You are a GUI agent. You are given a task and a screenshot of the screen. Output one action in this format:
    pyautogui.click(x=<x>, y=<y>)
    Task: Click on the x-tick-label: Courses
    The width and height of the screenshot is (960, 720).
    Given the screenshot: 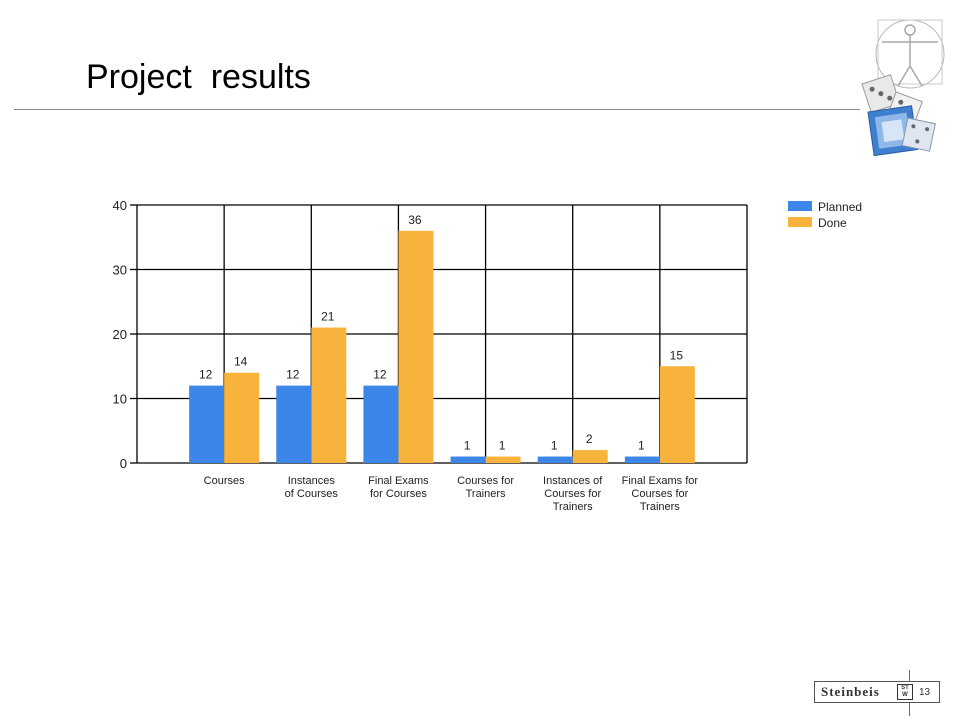 What is the action you would take?
    pyautogui.click(x=224, y=481)
    